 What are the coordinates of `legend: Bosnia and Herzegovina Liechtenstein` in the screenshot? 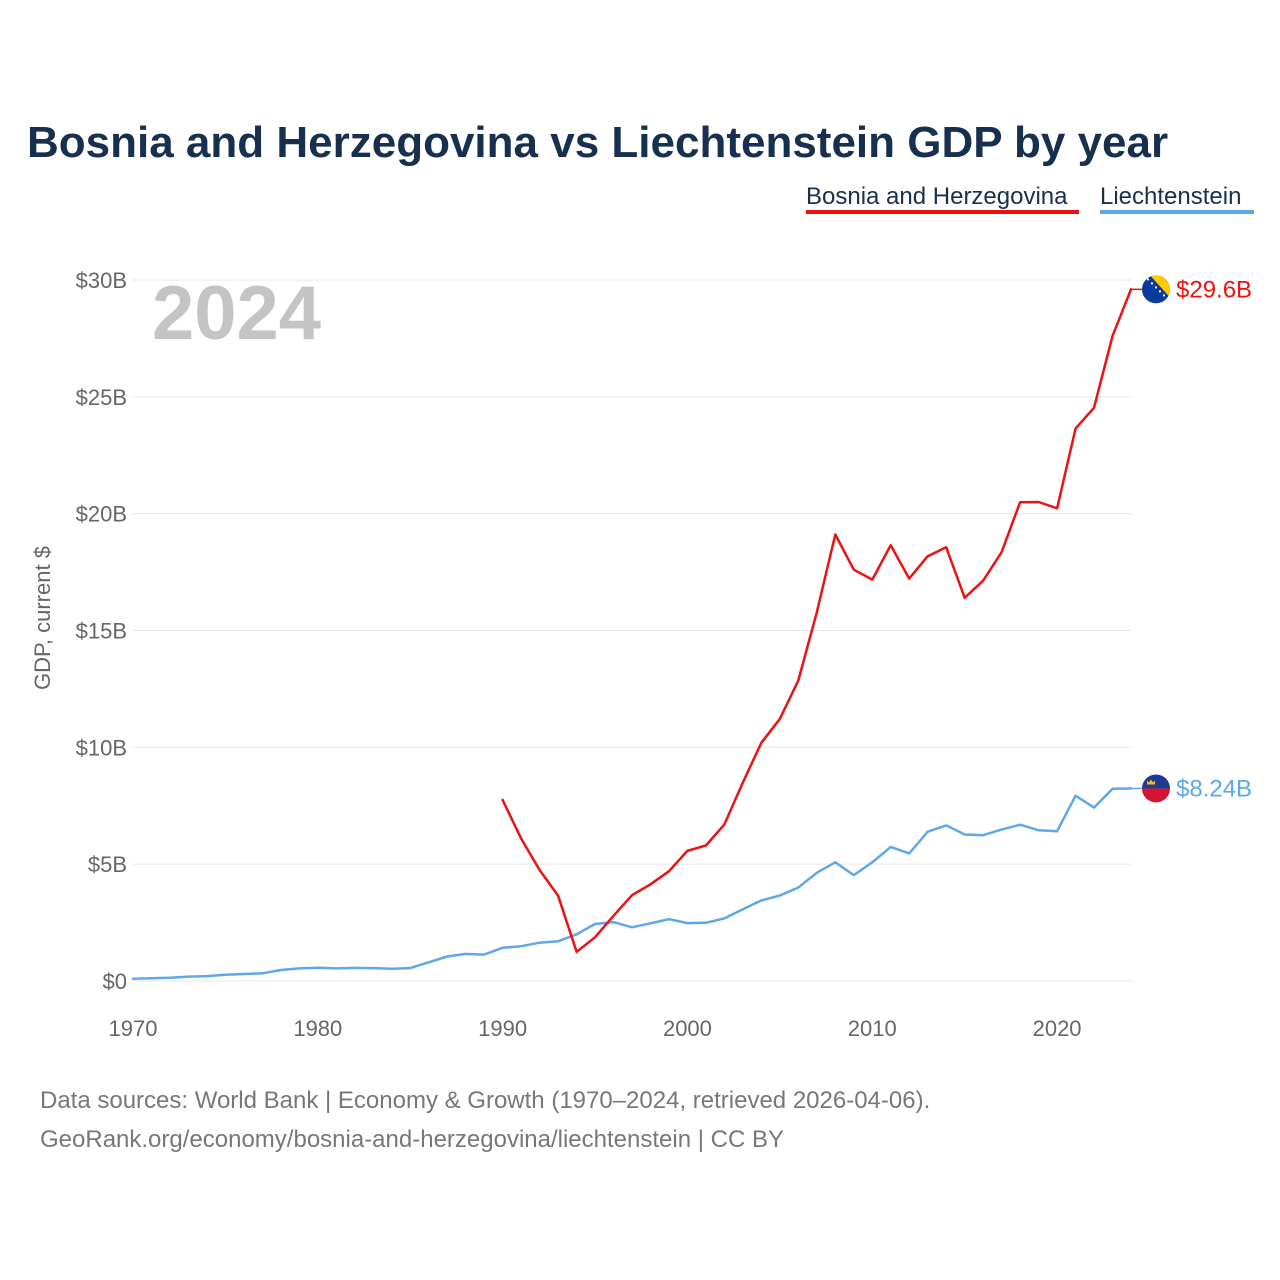 It's located at (1030, 198).